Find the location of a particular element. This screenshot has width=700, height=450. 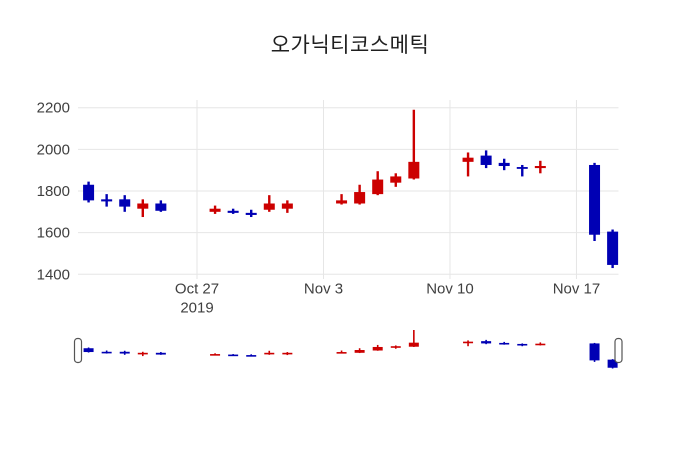

rangeslider-track is located at coordinates (348, 350).